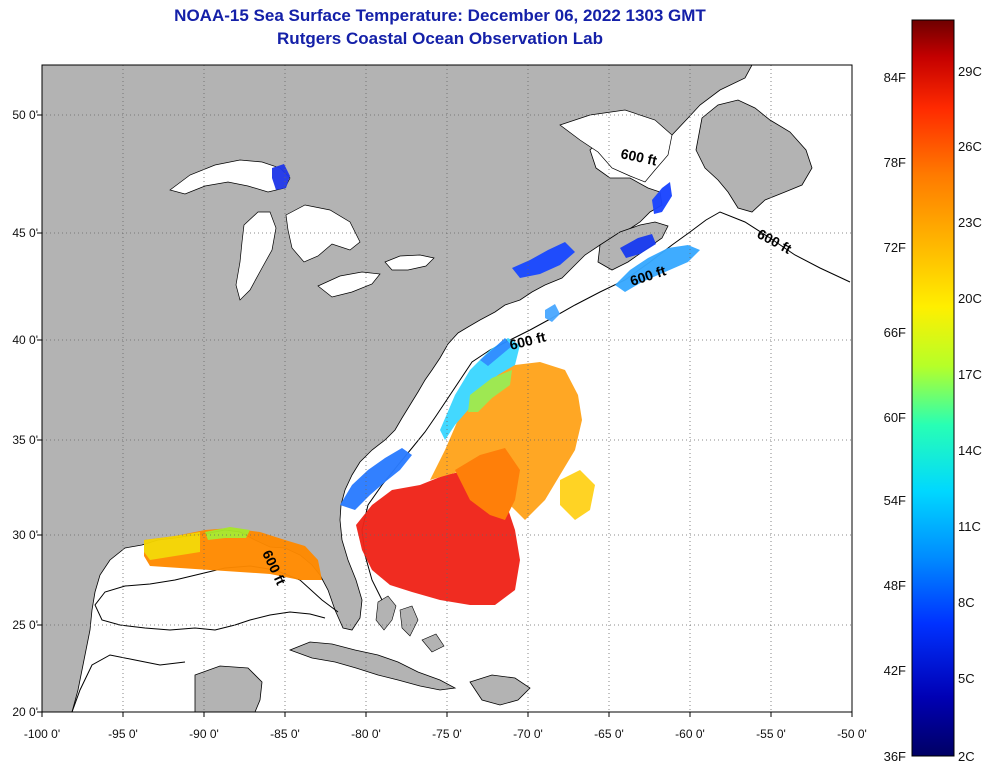 This screenshot has height=770, width=984. What do you see at coordinates (966, 756) in the screenshot?
I see `colorbar-c-label: 2C` at bounding box center [966, 756].